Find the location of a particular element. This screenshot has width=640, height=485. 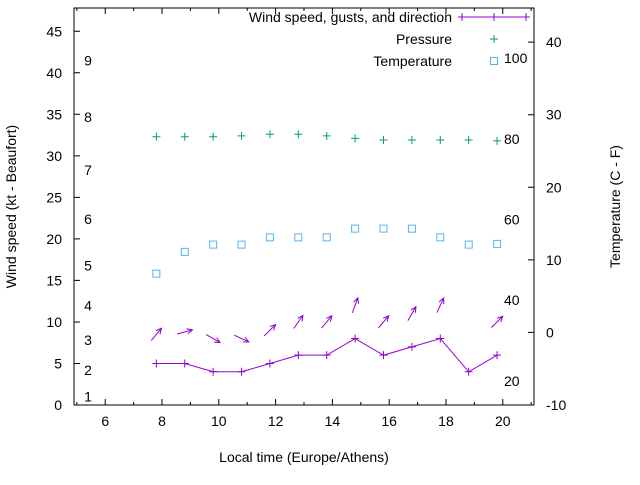

series-temperature-markers is located at coordinates (327, 251).